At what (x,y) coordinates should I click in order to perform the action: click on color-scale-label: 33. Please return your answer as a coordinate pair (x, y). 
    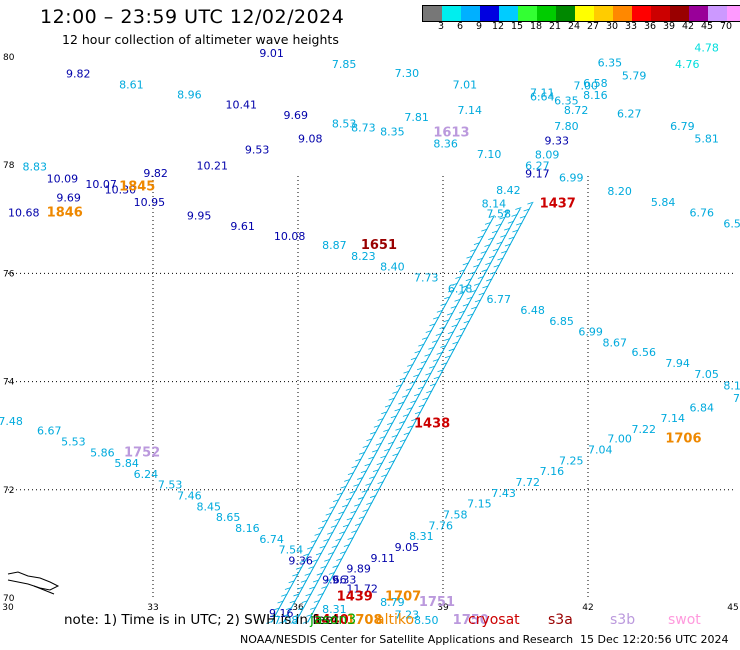
    Looking at the image, I should click on (631, 26).